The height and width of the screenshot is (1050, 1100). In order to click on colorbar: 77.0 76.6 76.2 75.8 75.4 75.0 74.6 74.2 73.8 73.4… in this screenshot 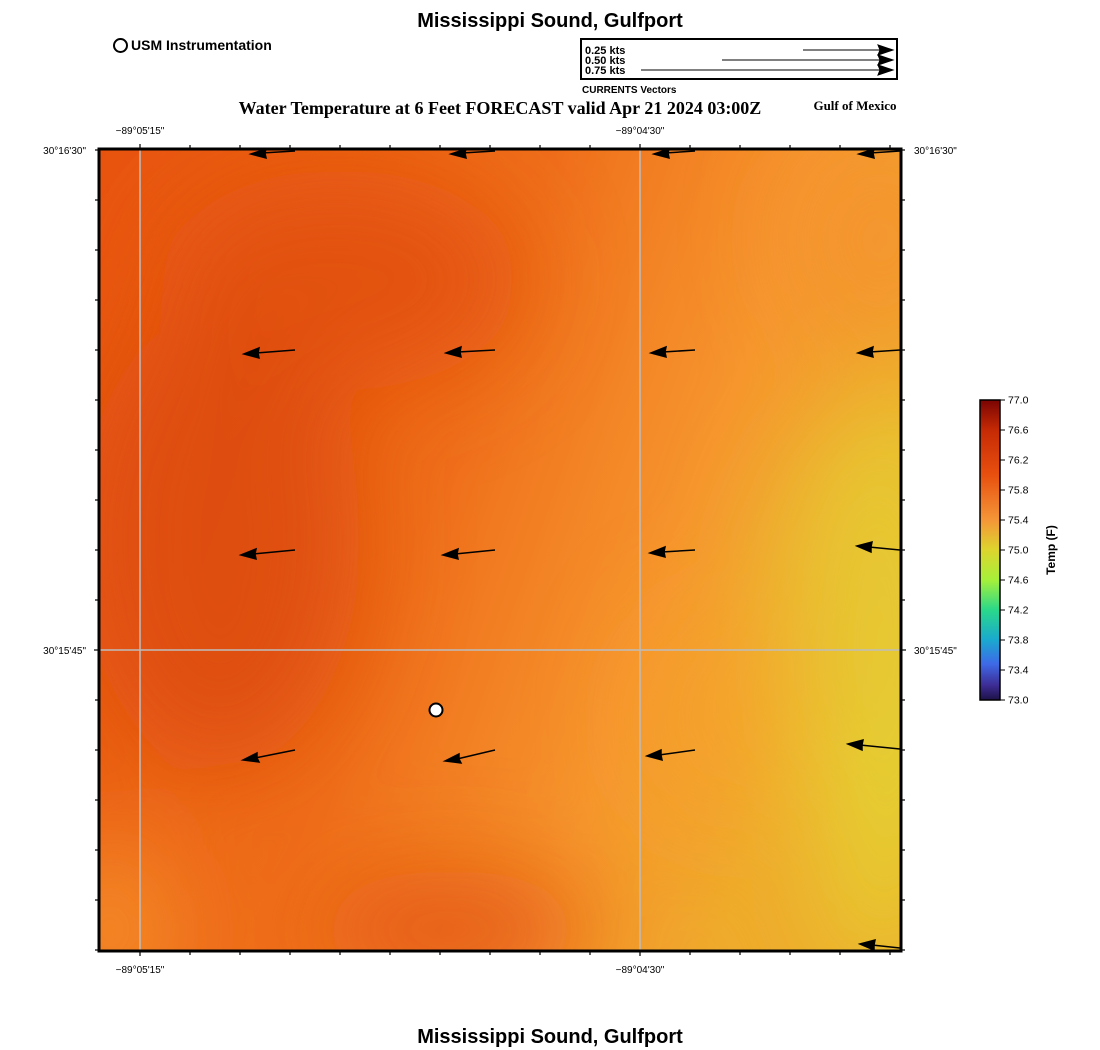, I will do `click(1018, 551)`.